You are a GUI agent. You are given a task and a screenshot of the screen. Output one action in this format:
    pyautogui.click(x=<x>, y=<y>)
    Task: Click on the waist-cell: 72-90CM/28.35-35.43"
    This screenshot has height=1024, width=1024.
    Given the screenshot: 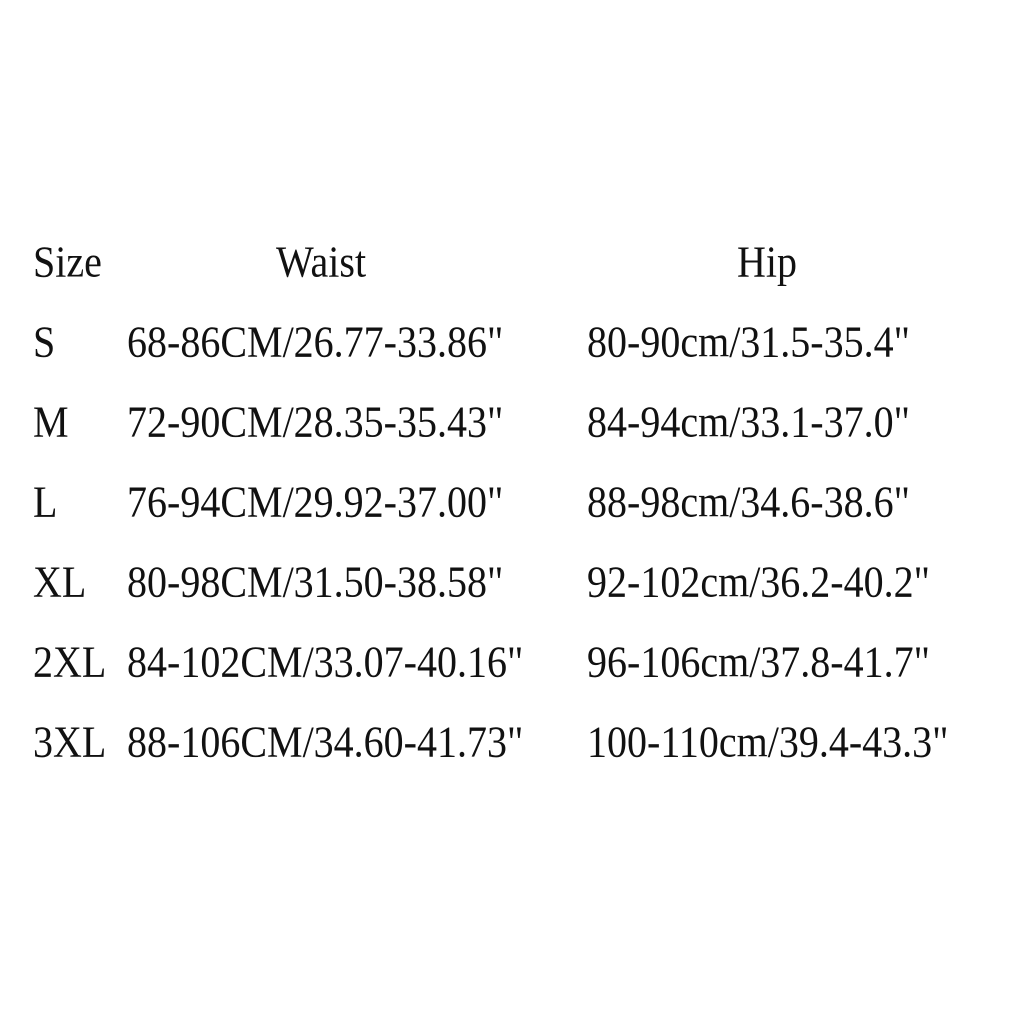 What is the action you would take?
    pyautogui.click(x=315, y=421)
    